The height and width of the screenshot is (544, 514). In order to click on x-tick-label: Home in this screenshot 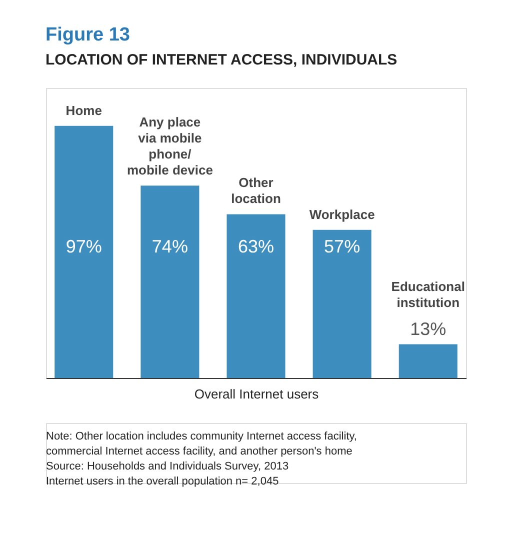, I will do `click(84, 110)`.